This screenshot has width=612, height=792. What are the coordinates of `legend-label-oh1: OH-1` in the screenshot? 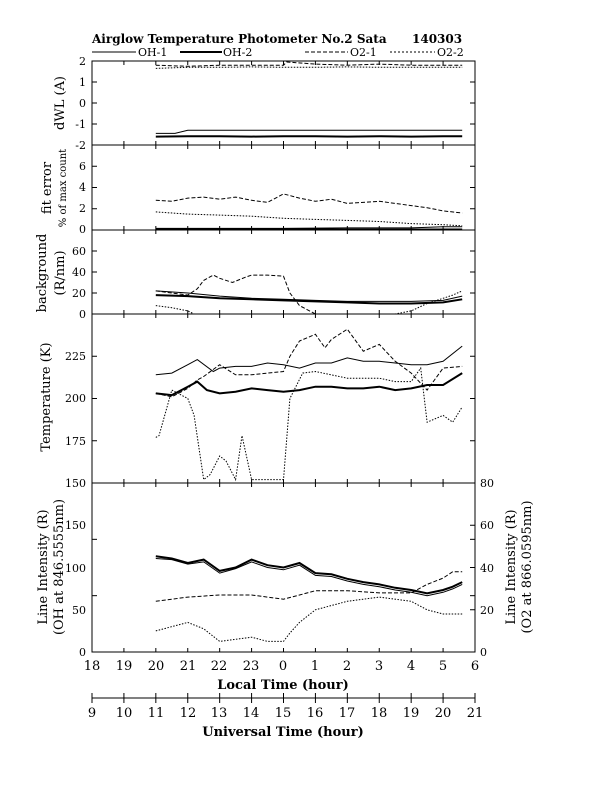 It's located at (152, 52).